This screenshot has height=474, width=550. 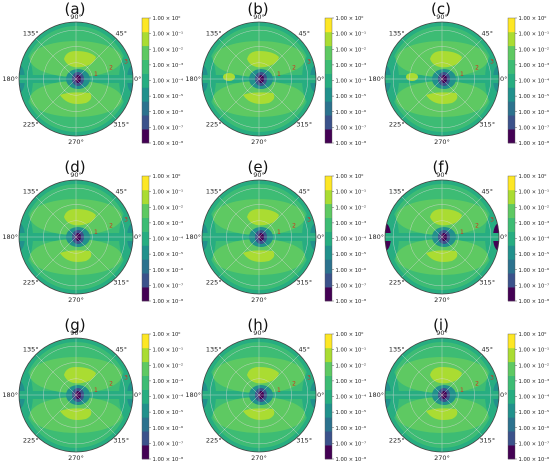 I want to click on edge-lobe-right, so click(x=309, y=237).